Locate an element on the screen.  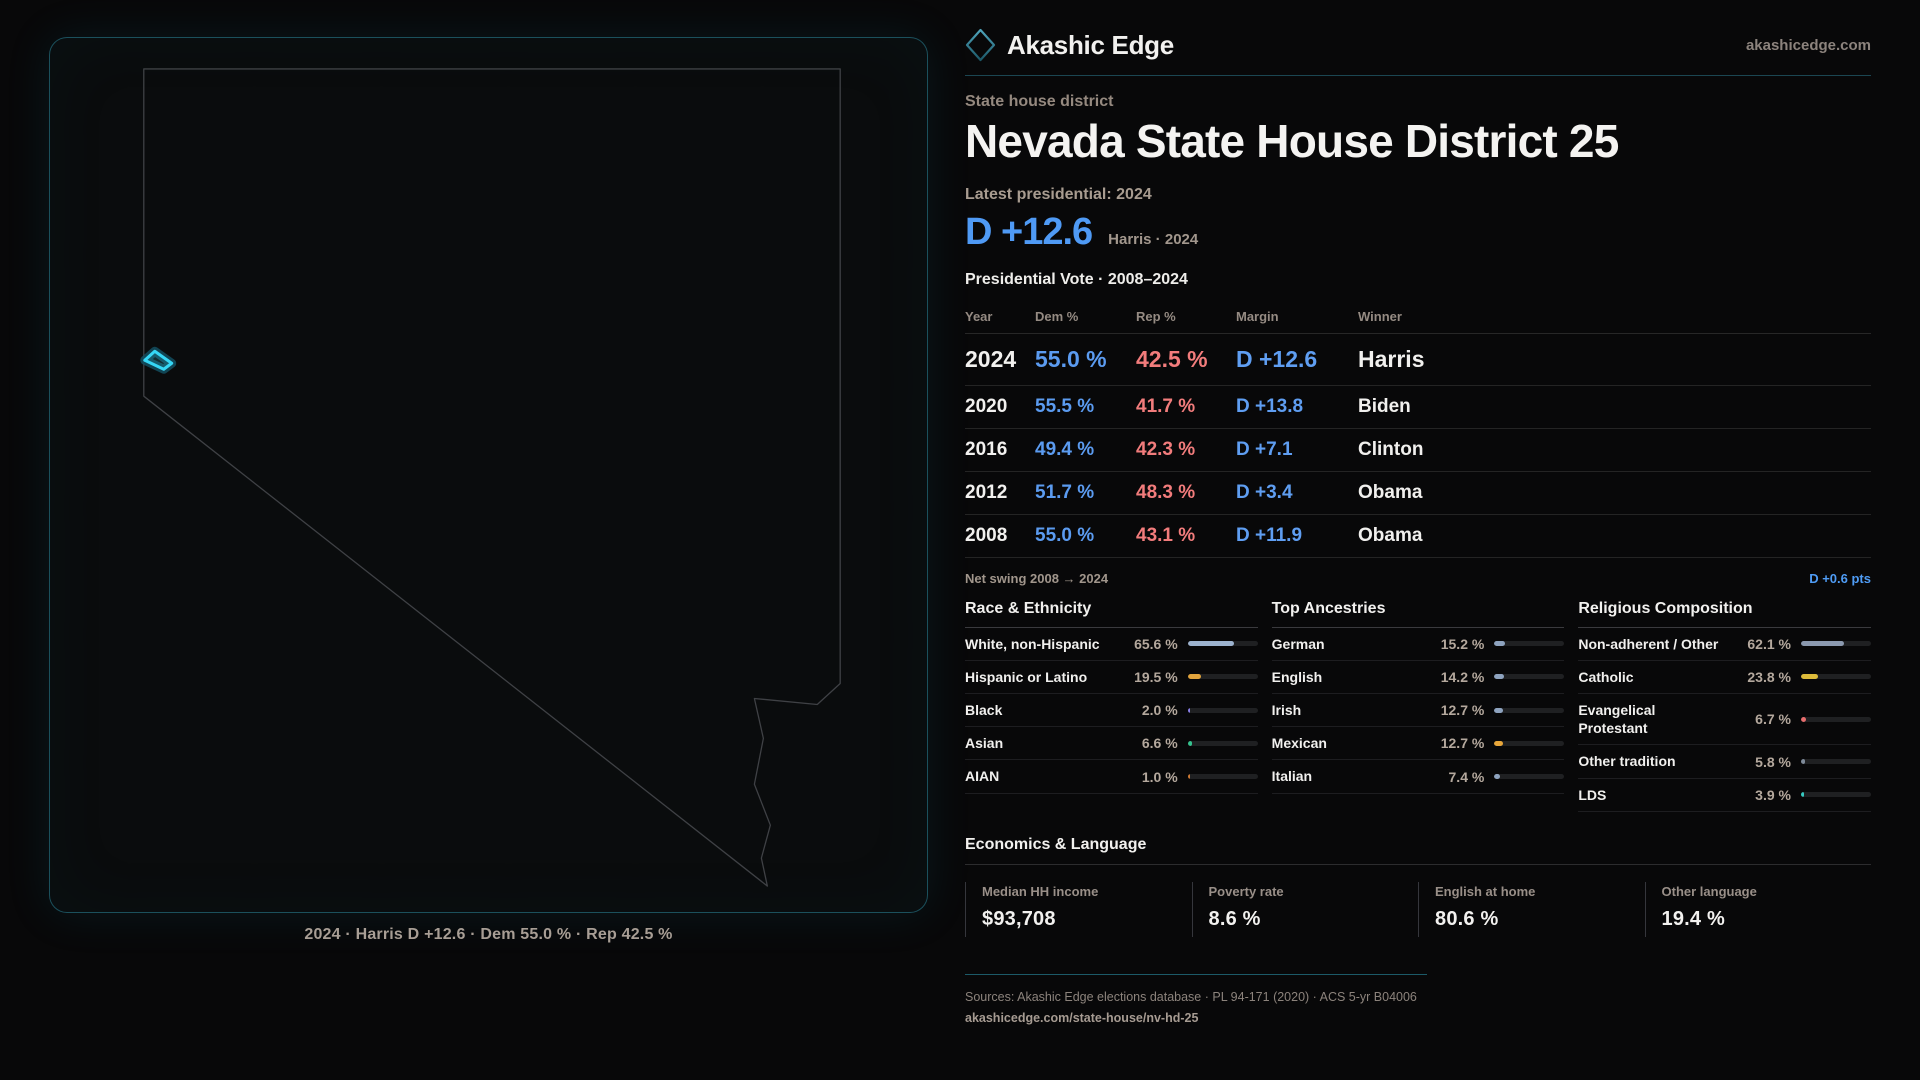
demographic-row: Evangelical Protestant 6.7 % is located at coordinates (1724, 720).